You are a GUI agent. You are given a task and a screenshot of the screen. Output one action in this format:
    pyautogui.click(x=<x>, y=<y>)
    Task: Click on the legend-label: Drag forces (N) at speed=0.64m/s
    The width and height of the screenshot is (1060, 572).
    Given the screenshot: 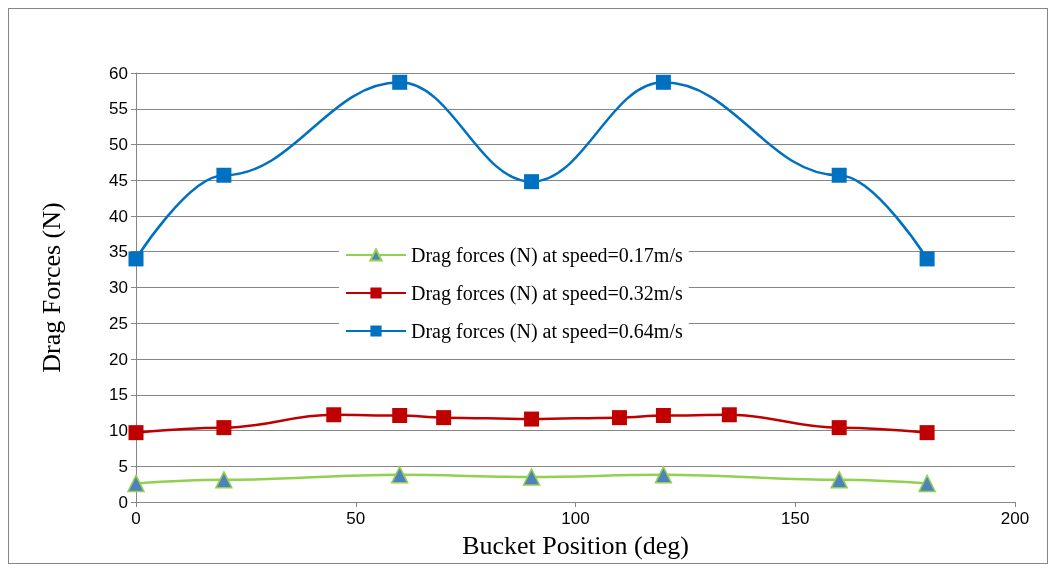 What is the action you would take?
    pyautogui.click(x=547, y=331)
    